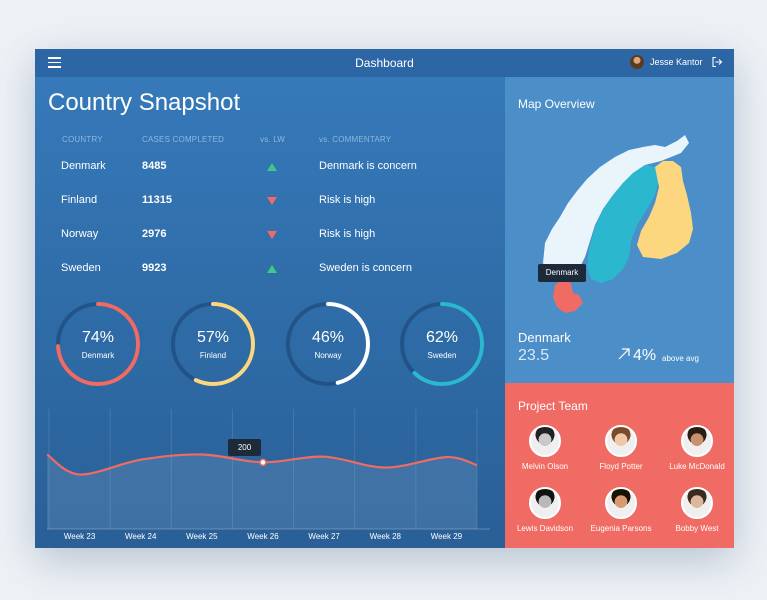 The width and height of the screenshot is (767, 600). I want to click on top-bar: Dashboard Jesse Kantor, so click(384, 63).